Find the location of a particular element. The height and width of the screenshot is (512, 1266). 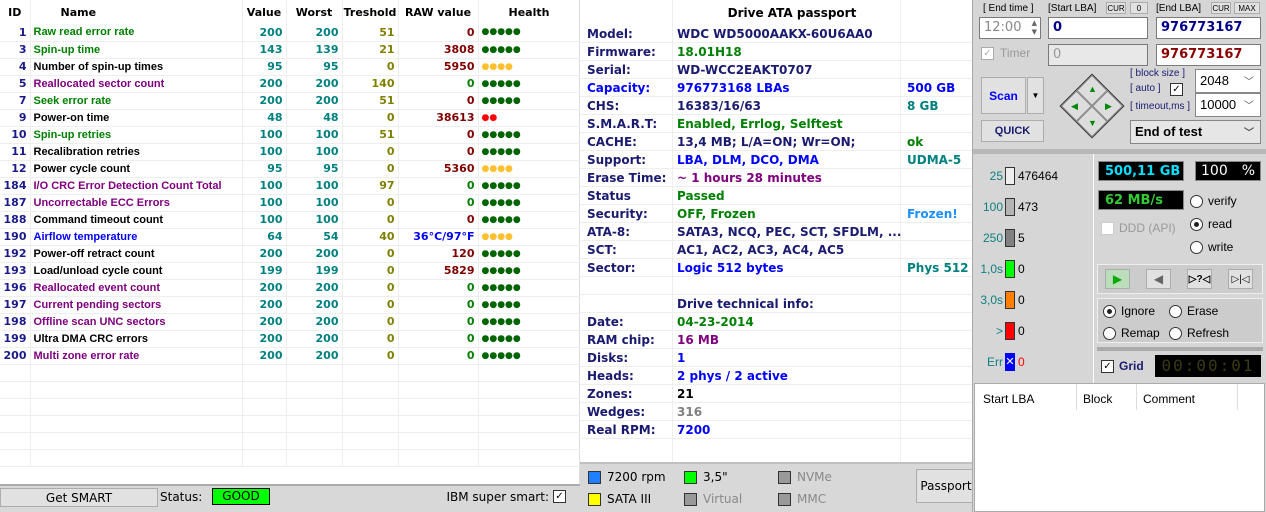

quick-button: QUICK is located at coordinates (1012, 131).